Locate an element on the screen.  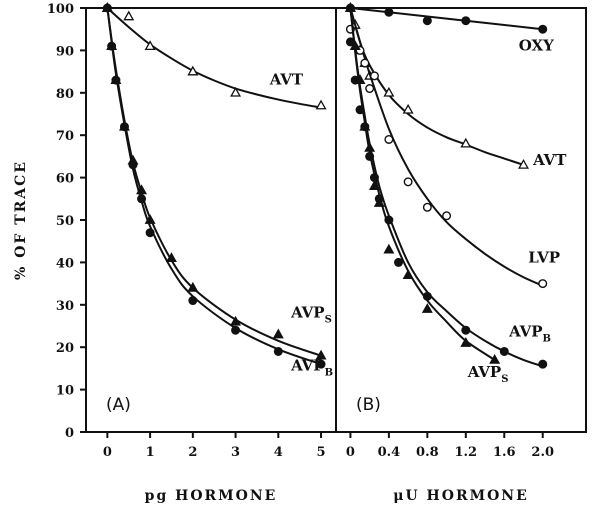
series-label-main: LVP is located at coordinates (544, 257).